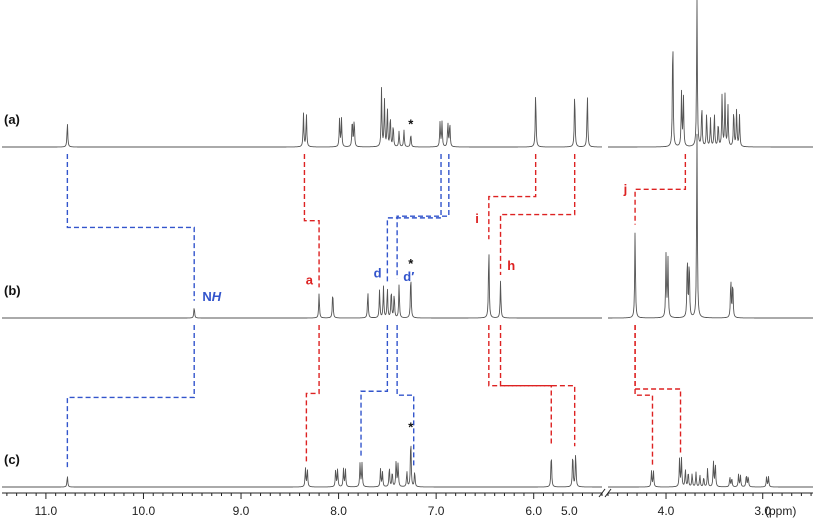 Image resolution: width=817 pixels, height=520 pixels. What do you see at coordinates (310, 279) in the screenshot?
I see `peak-label-2: a` at bounding box center [310, 279].